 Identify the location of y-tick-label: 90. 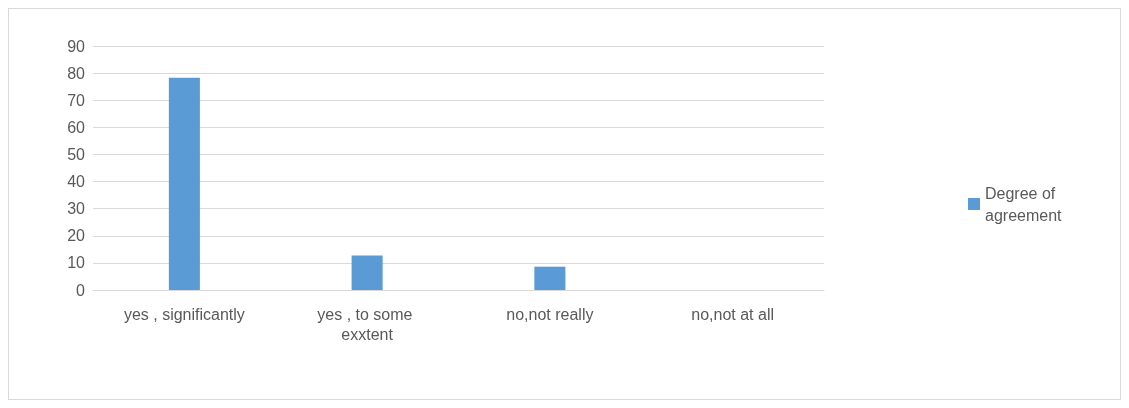
(76, 46).